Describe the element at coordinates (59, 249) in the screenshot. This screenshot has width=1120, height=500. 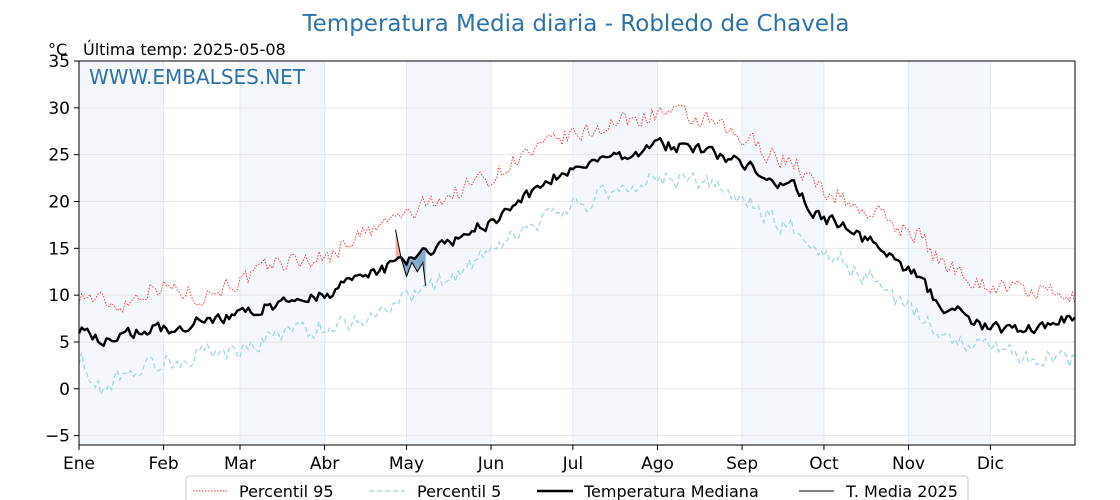
I see `y-tick-label: 15` at that location.